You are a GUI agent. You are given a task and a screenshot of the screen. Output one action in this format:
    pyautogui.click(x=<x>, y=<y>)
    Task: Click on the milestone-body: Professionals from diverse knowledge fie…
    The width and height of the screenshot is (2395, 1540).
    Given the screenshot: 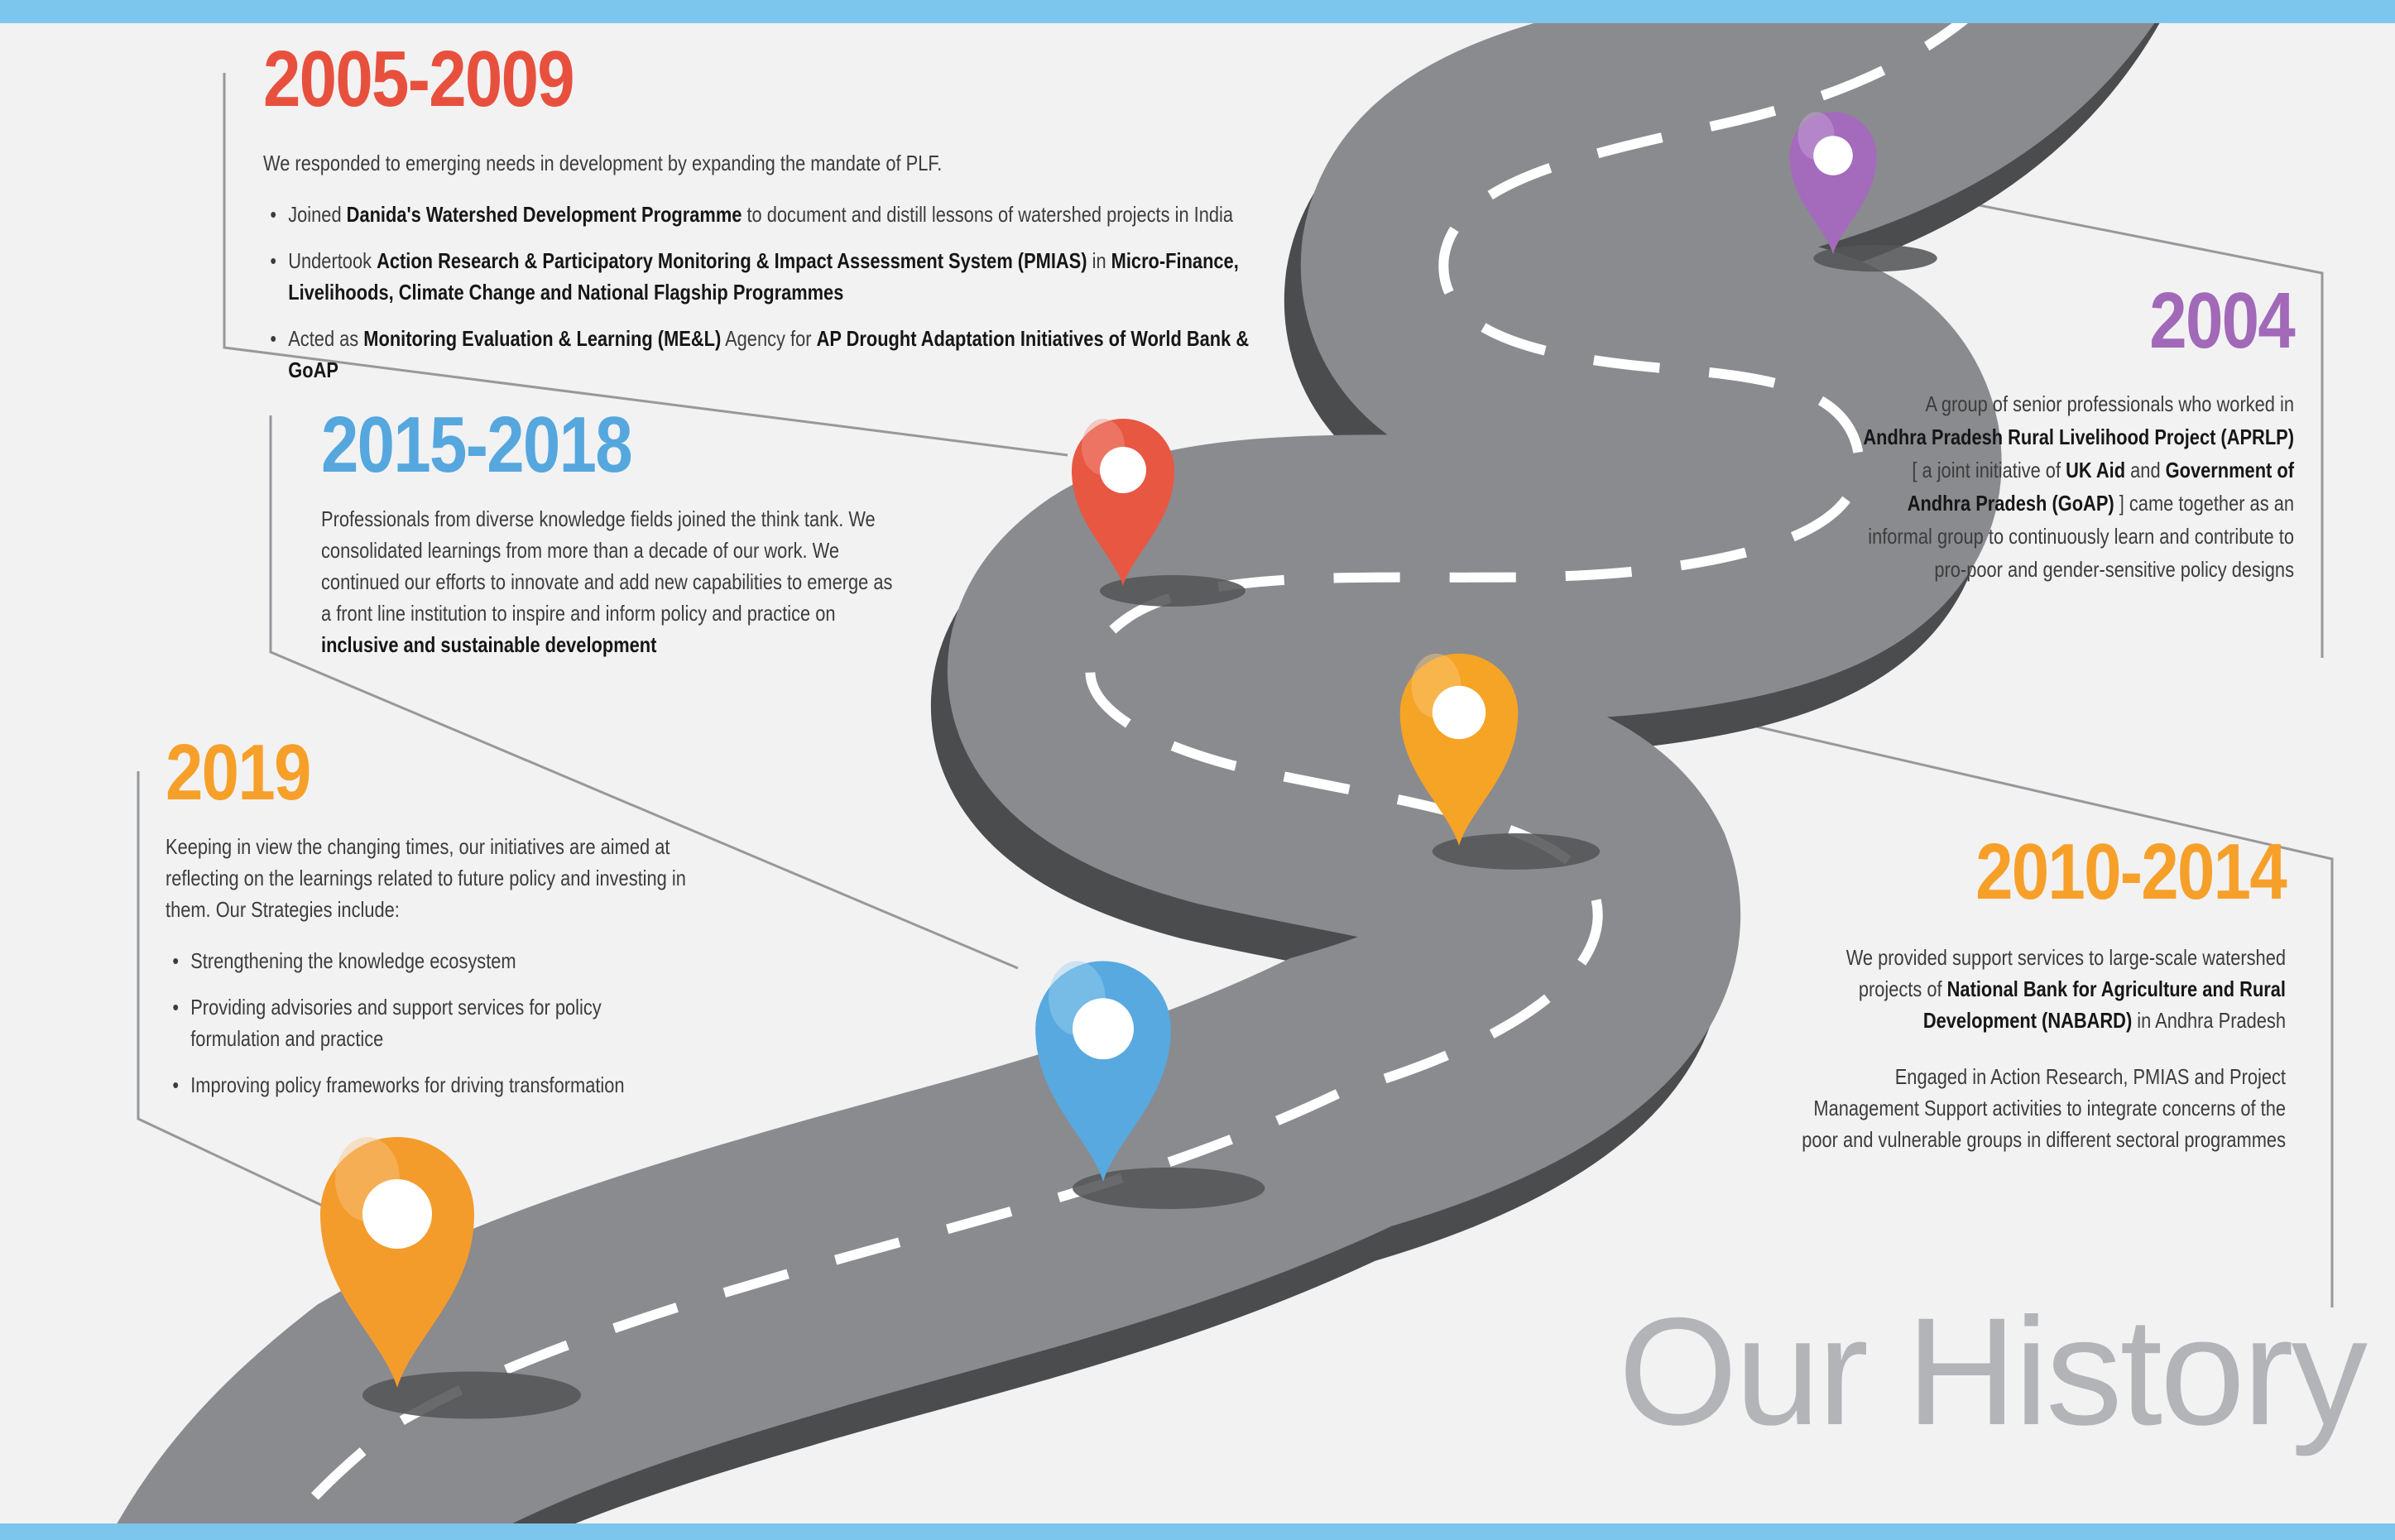 What is the action you would take?
    pyautogui.click(x=613, y=581)
    